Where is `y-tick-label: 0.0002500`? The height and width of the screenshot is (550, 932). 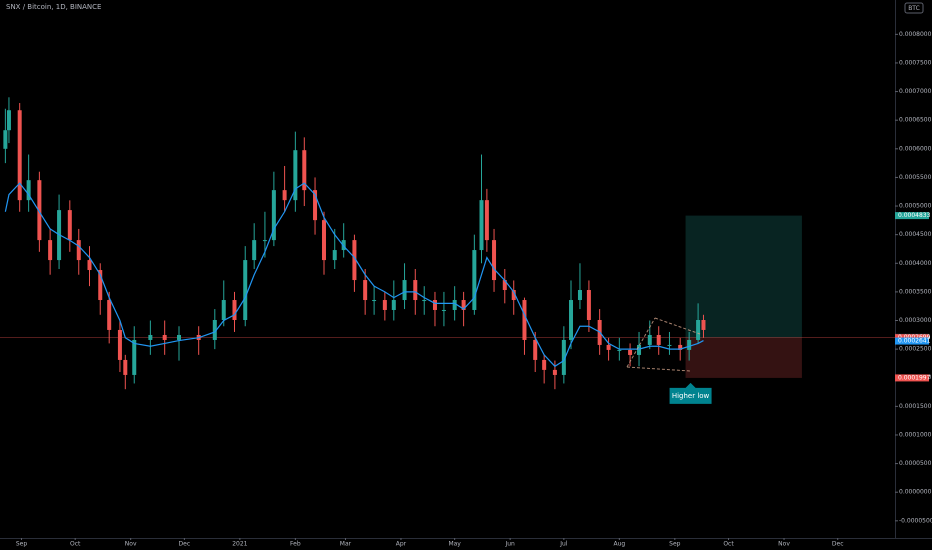
y-tick-label: 0.0002500 is located at coordinates (915, 349).